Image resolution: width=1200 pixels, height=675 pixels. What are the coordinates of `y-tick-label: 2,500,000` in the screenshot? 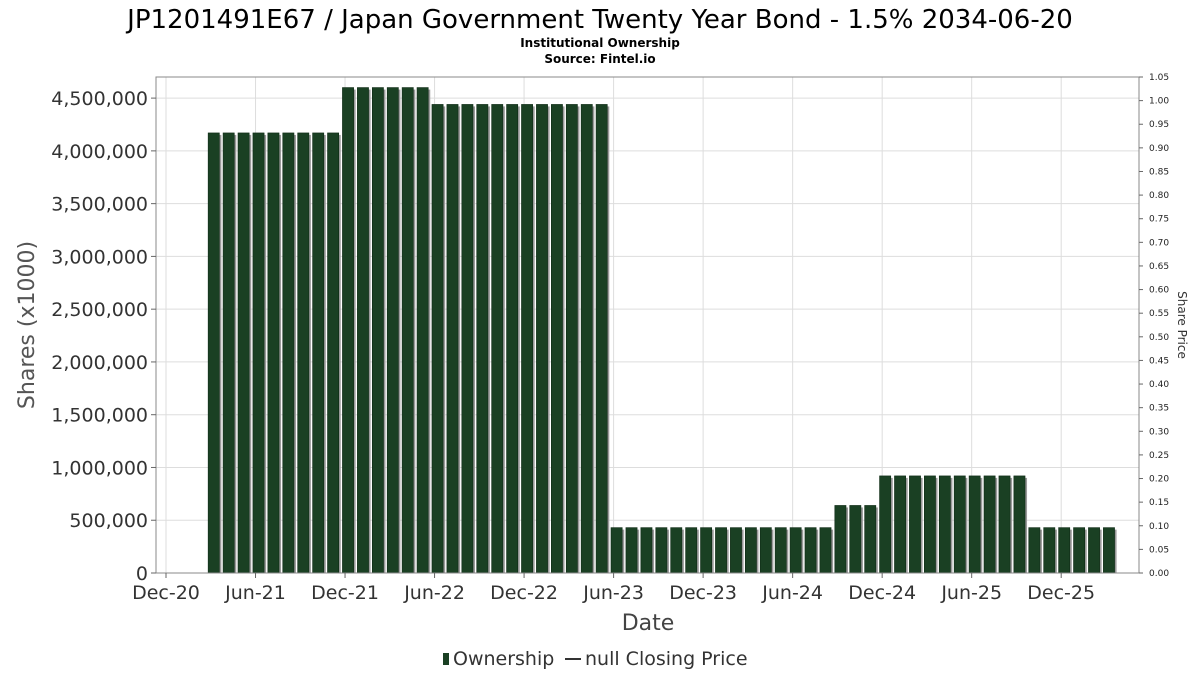 It's located at (99, 310).